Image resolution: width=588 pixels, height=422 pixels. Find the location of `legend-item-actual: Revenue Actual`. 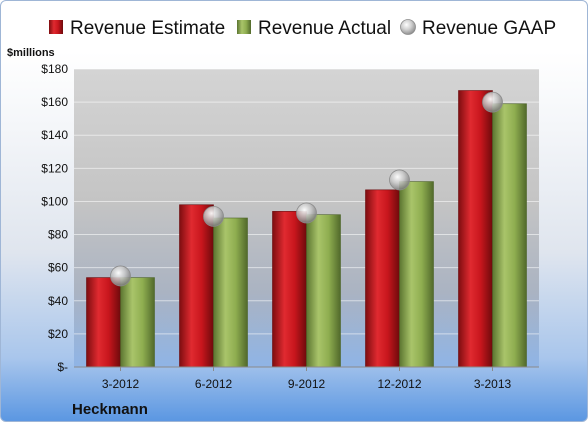

legend-item-actual: Revenue Actual is located at coordinates (314, 28).